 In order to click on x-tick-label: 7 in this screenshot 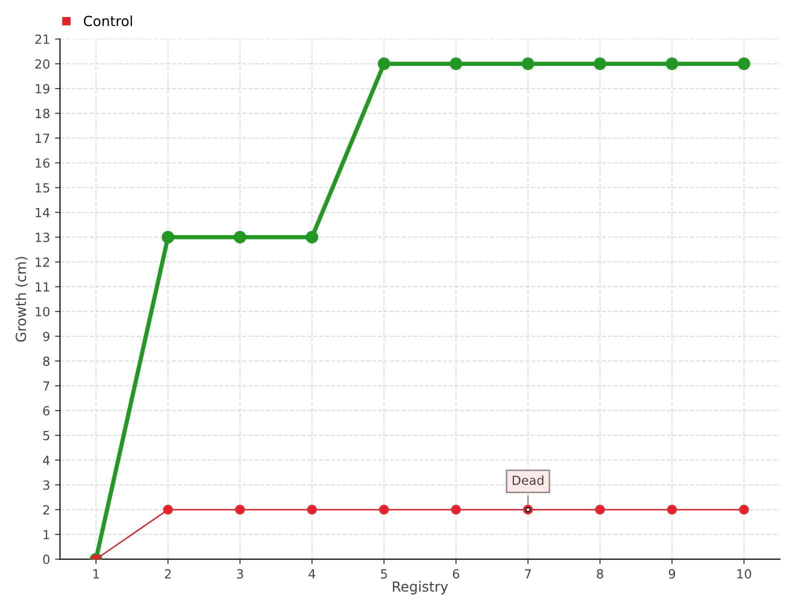, I will do `click(528, 573)`.